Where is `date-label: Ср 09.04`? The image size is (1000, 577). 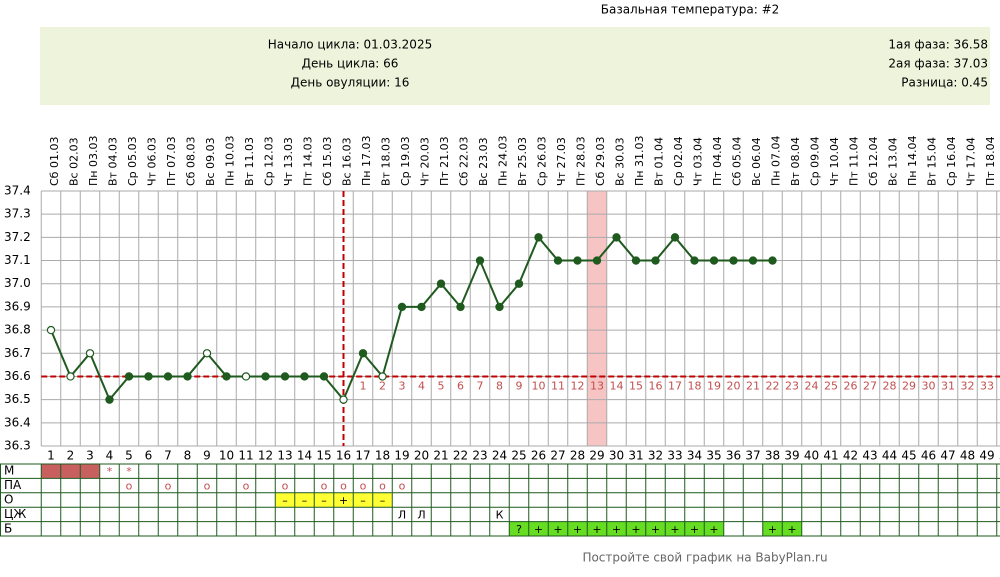
date-label: Ср 09.04 is located at coordinates (815, 161).